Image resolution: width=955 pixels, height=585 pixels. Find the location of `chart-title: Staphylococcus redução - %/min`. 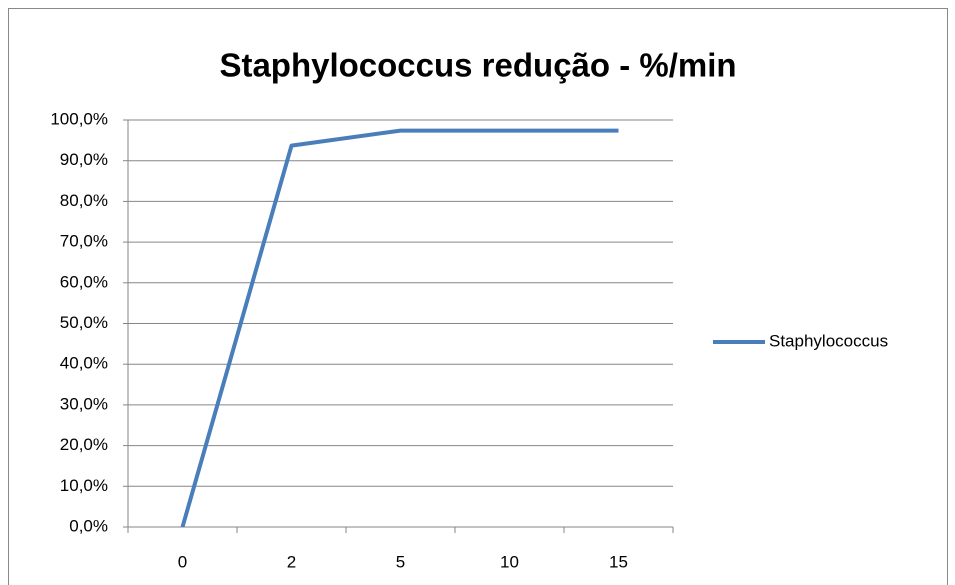

chart-title: Staphylococcus redução - %/min is located at coordinates (477, 65).